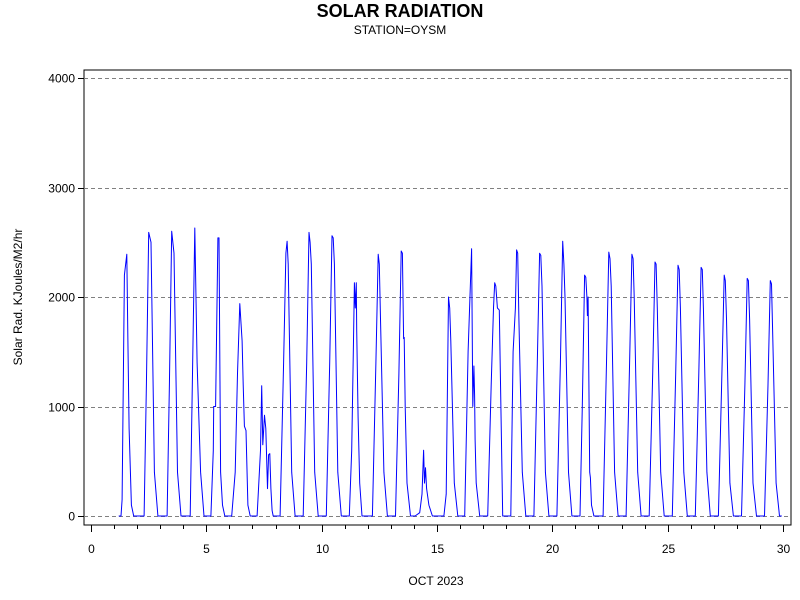 This screenshot has width=800, height=600. Describe the element at coordinates (400, 30) in the screenshot. I see `chart-subtitle: STATION=OYSM` at that location.